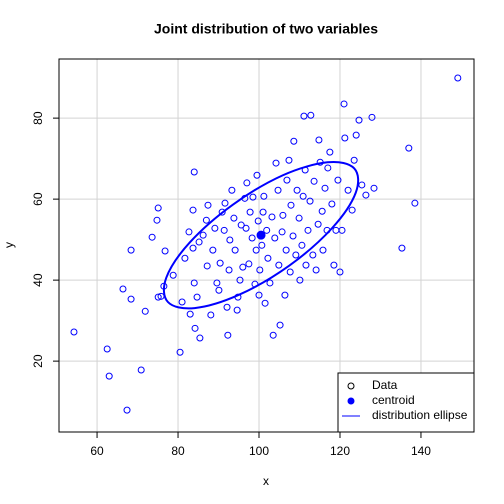 This screenshot has width=504, height=504. Describe the element at coordinates (259, 451) in the screenshot. I see `x-tick-label: 100` at that location.